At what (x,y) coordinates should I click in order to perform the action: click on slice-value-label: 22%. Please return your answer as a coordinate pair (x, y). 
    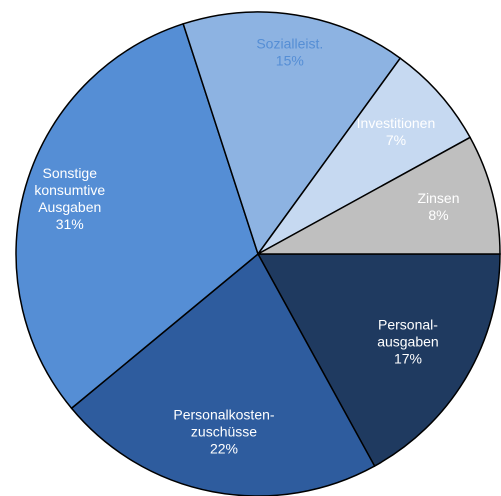
    Looking at the image, I should click on (224, 448).